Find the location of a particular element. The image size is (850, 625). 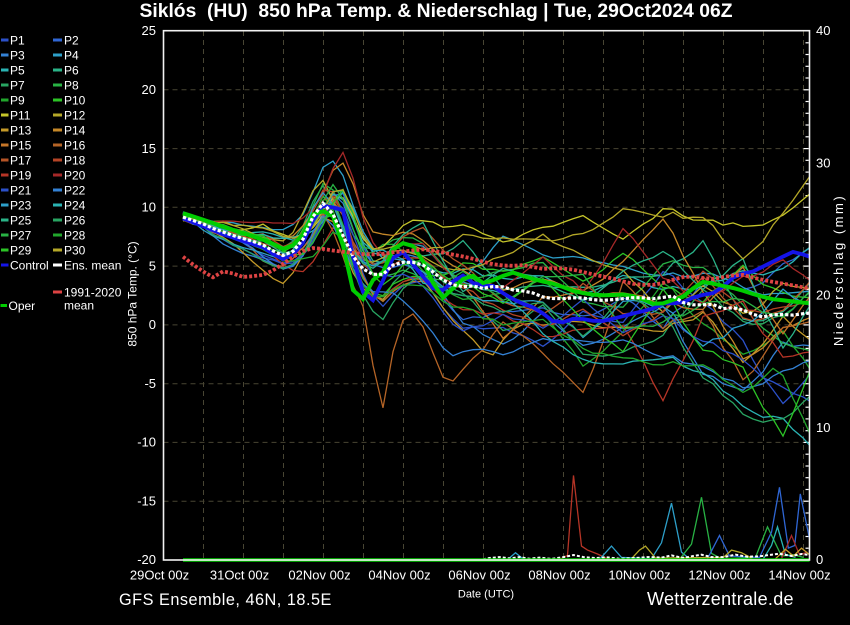

svg-text: 29Oct 00z is located at coordinates (159, 575).